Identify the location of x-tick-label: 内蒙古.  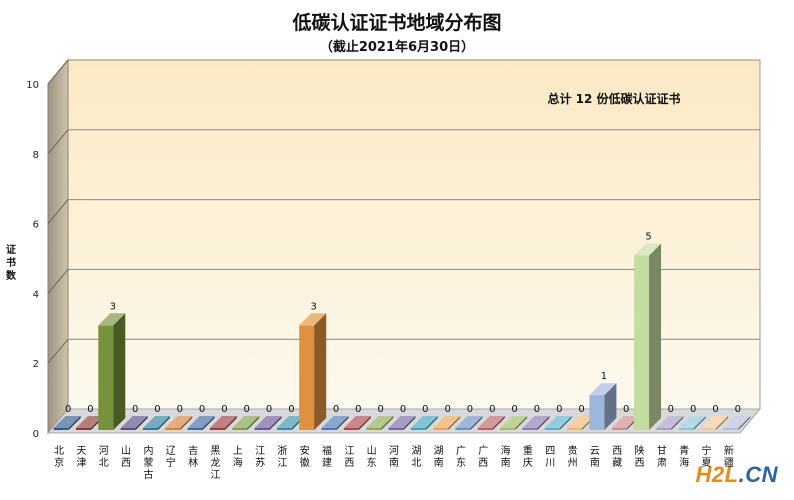
(148, 462).